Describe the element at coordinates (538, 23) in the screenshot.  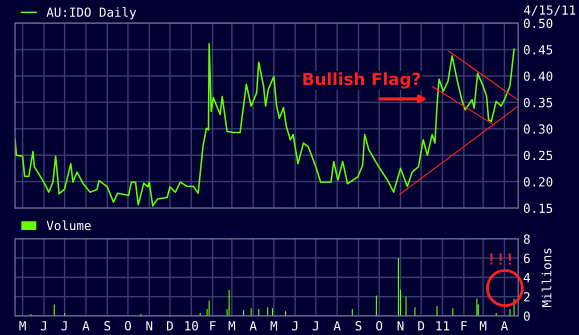
I see `y-tick-label: 0.50` at that location.